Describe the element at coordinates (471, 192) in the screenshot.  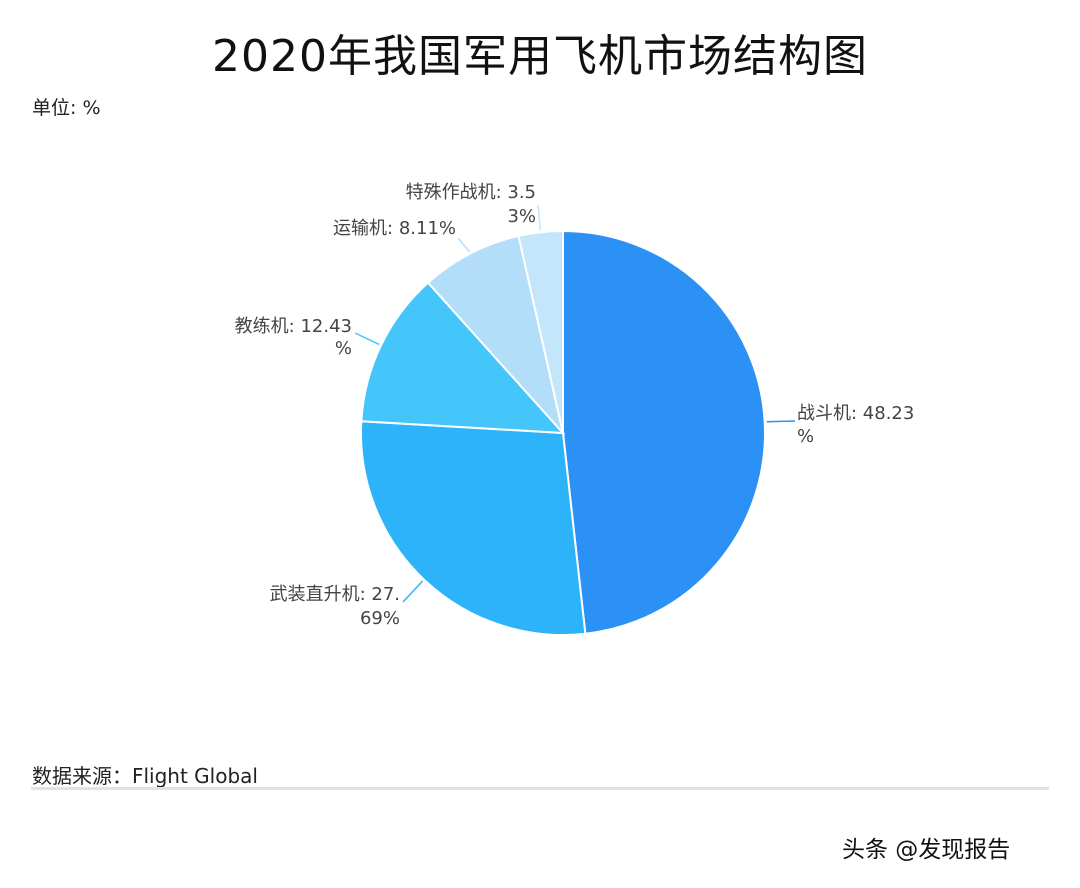
I see `slice-label-special-ops: 特殊作战机: 3.5` at that location.